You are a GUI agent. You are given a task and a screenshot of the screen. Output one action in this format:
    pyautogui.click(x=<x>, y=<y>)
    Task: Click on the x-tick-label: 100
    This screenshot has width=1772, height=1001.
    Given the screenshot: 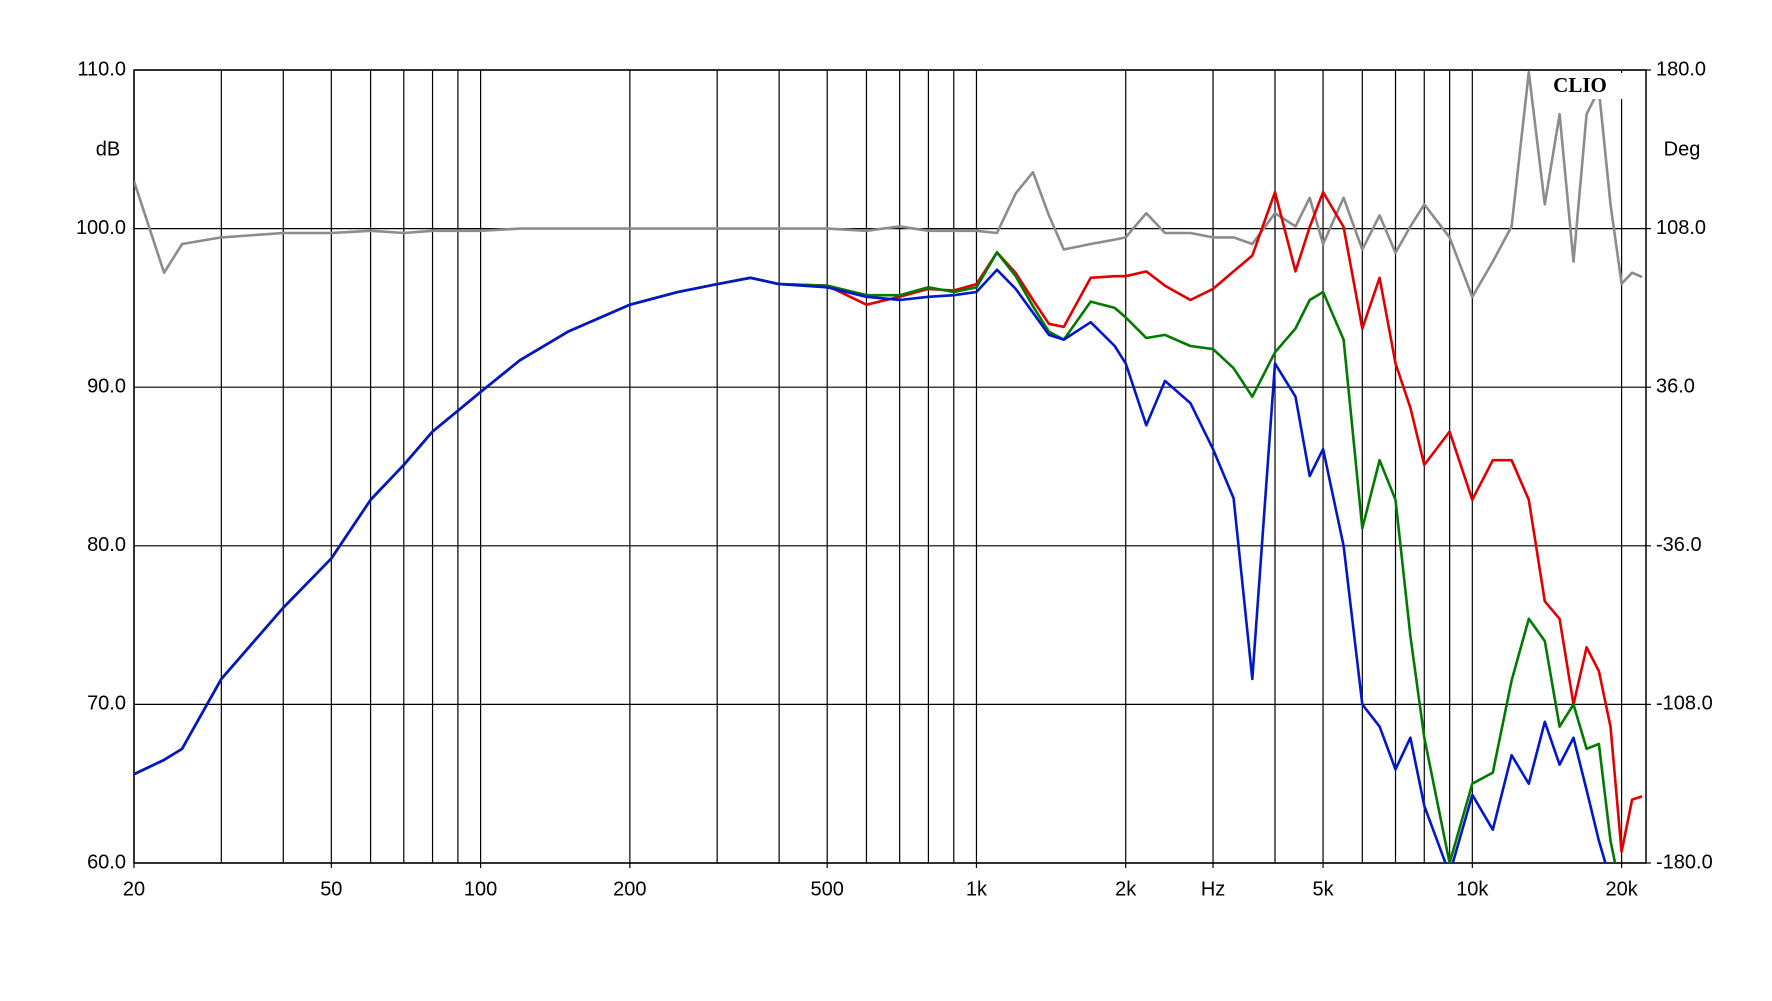 What is the action you would take?
    pyautogui.click(x=480, y=889)
    